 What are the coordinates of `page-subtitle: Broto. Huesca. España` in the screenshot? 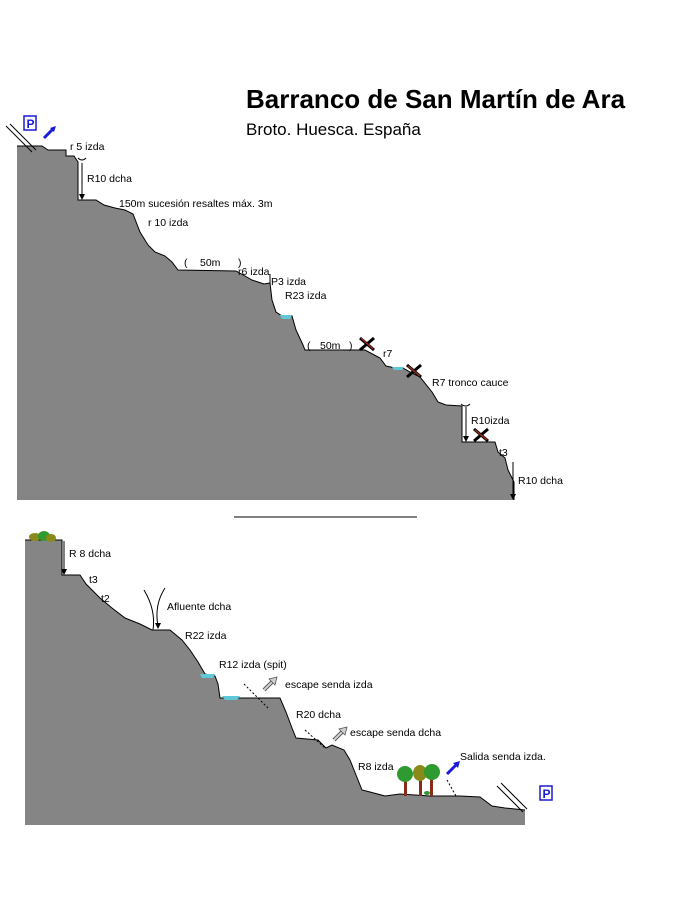 It's located at (333, 129).